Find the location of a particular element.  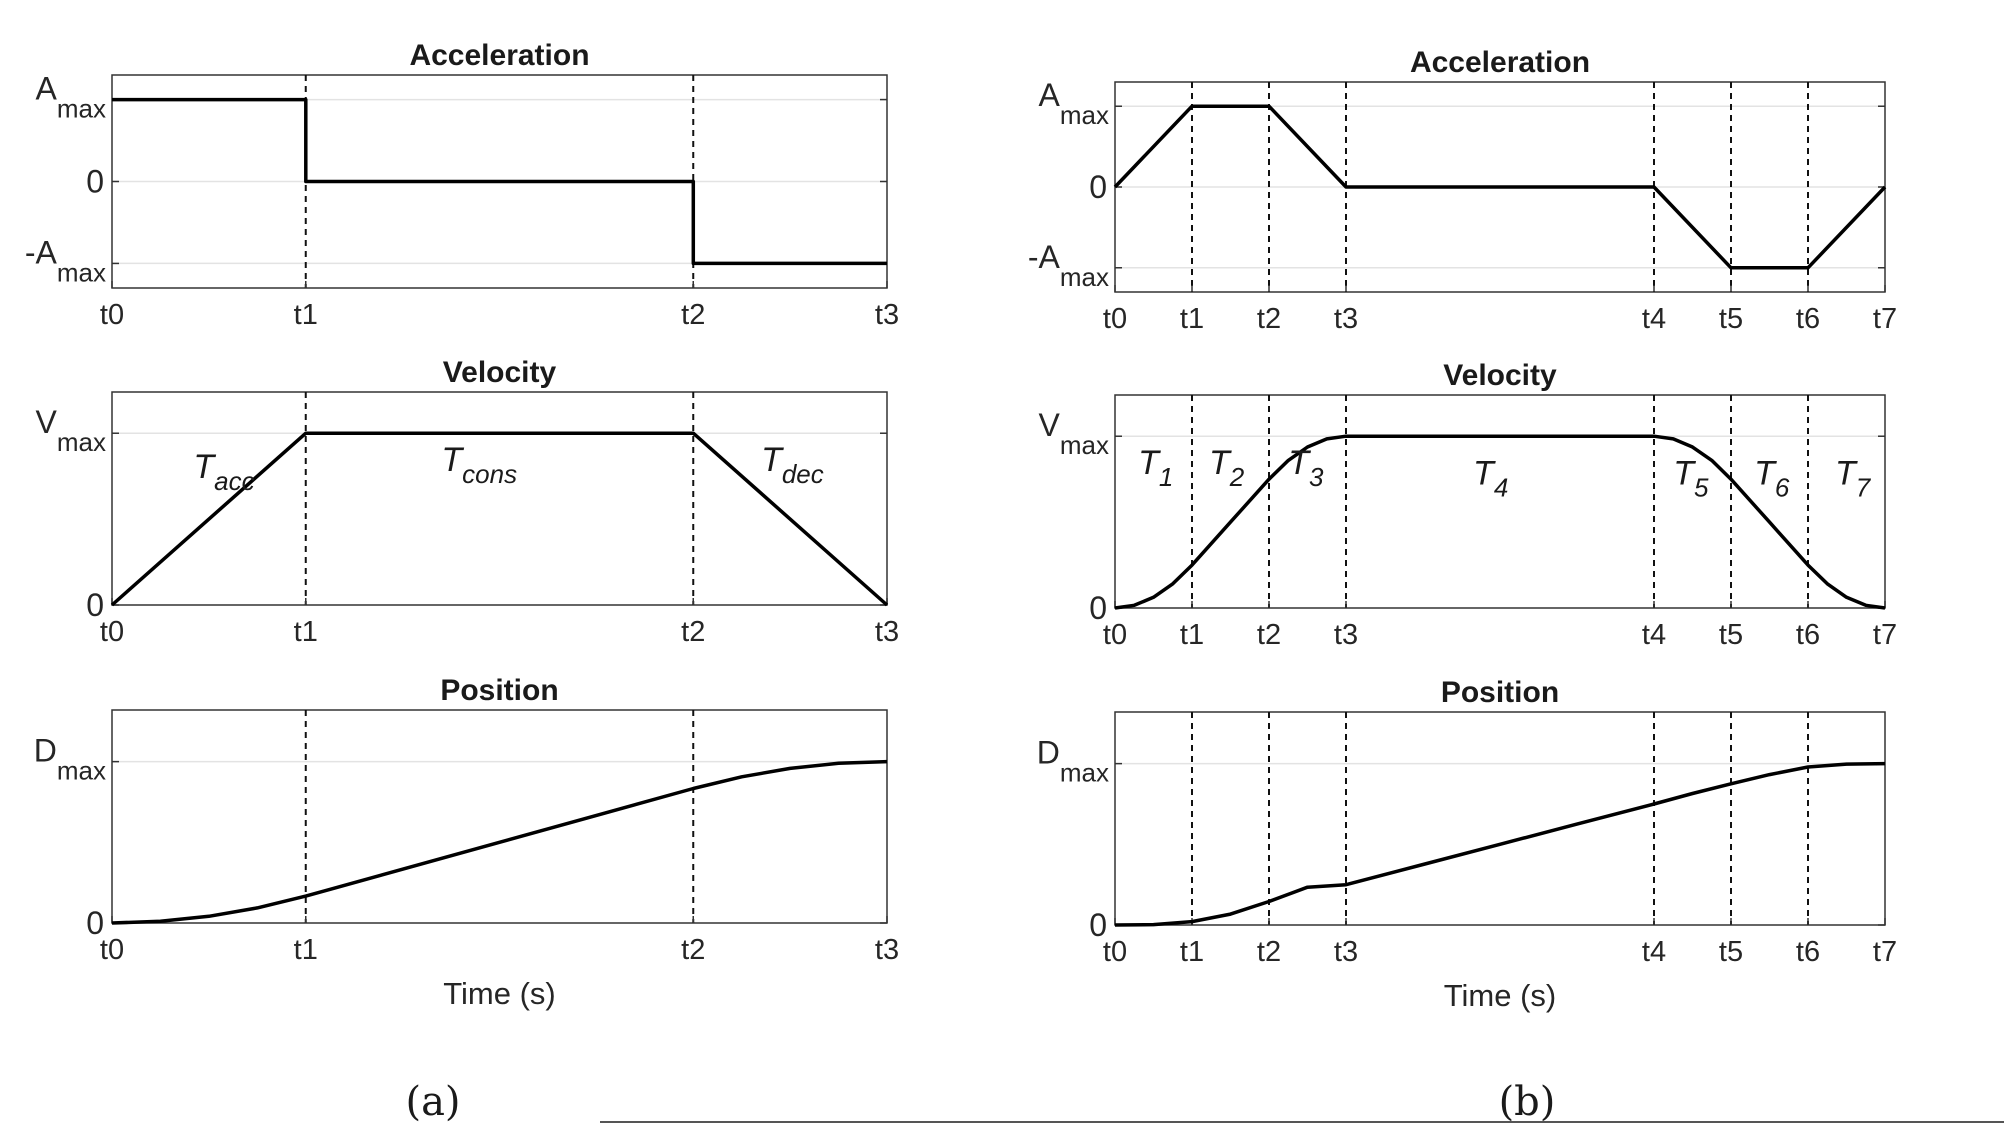

b-acceleration-ytick-label-0: Amax is located at coordinates (1074, 103).